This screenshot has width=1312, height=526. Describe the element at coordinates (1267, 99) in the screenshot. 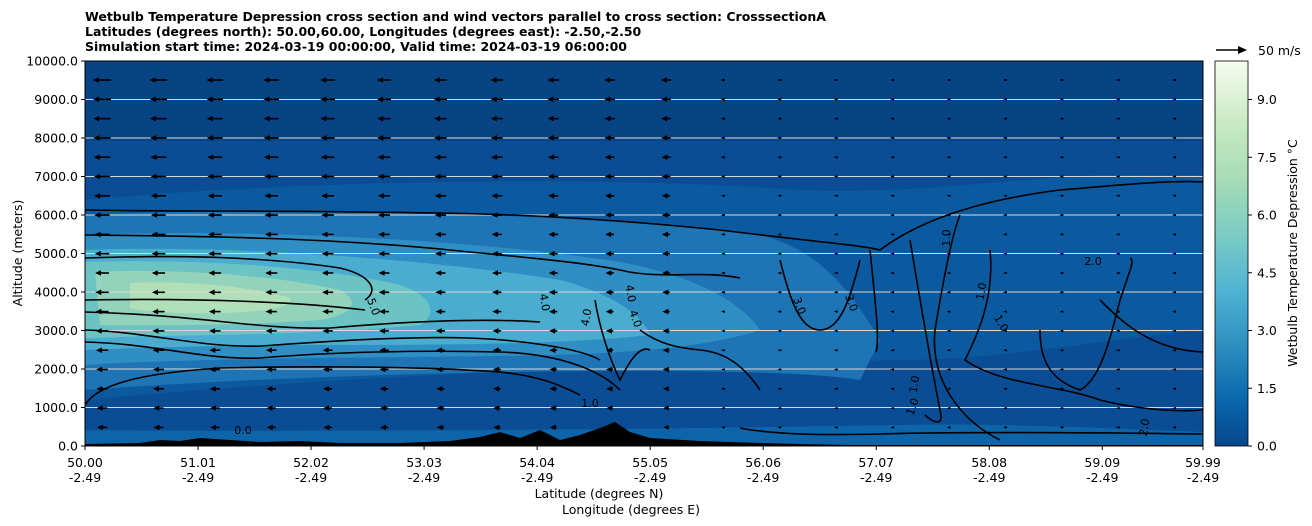

I see `colorbar-tick-label: 9.0` at that location.